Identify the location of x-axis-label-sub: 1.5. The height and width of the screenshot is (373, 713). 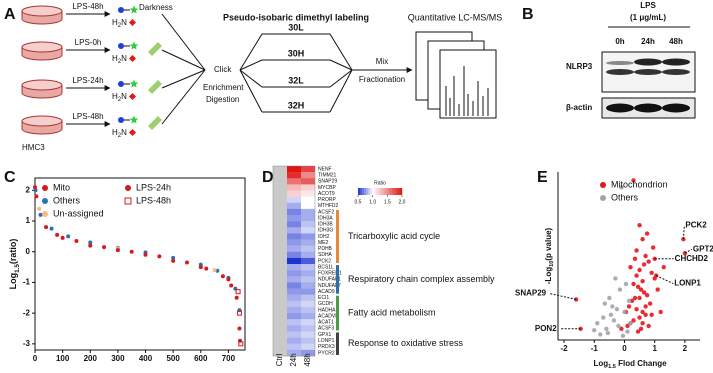
(612, 367).